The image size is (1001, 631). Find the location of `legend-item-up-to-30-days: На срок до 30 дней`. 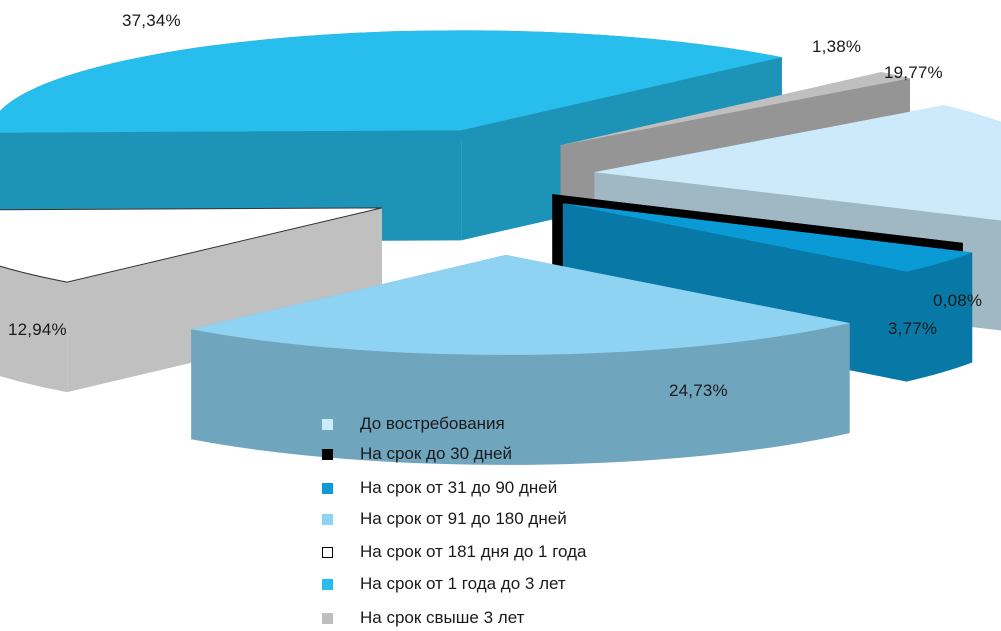

legend-item-up-to-30-days: На срок до 30 дней is located at coordinates (522, 454).